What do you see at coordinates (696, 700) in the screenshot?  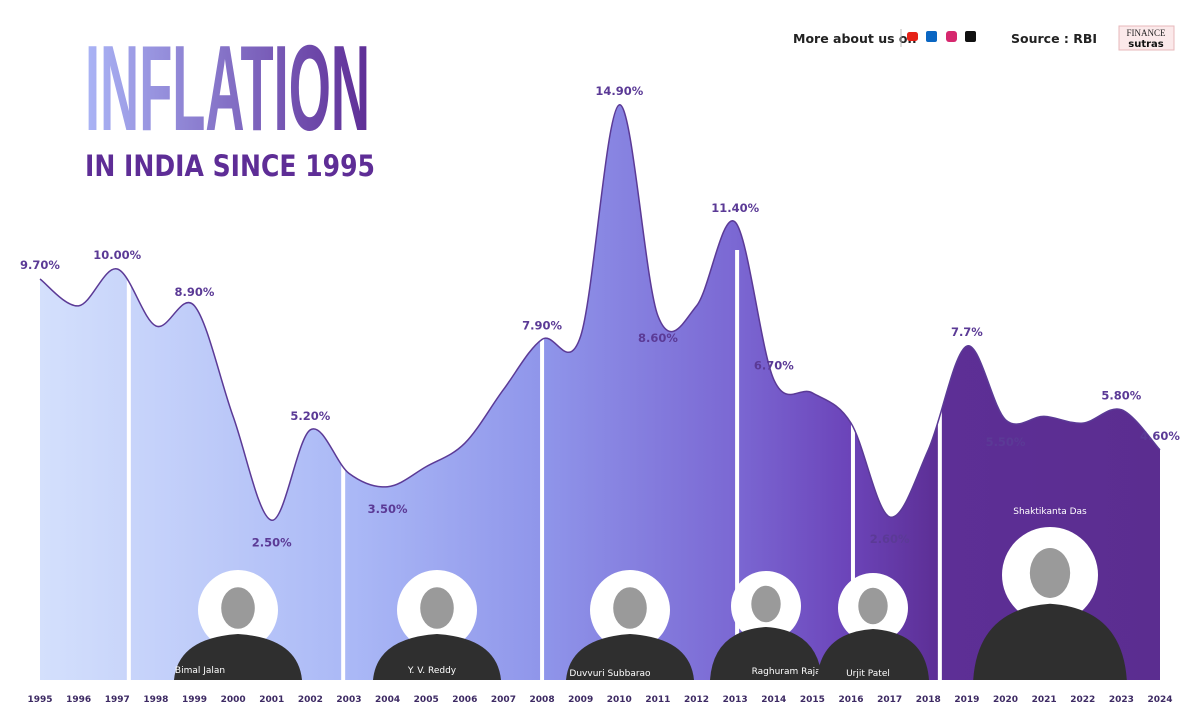 I see `x-tick-label: 2012` at bounding box center [696, 700].